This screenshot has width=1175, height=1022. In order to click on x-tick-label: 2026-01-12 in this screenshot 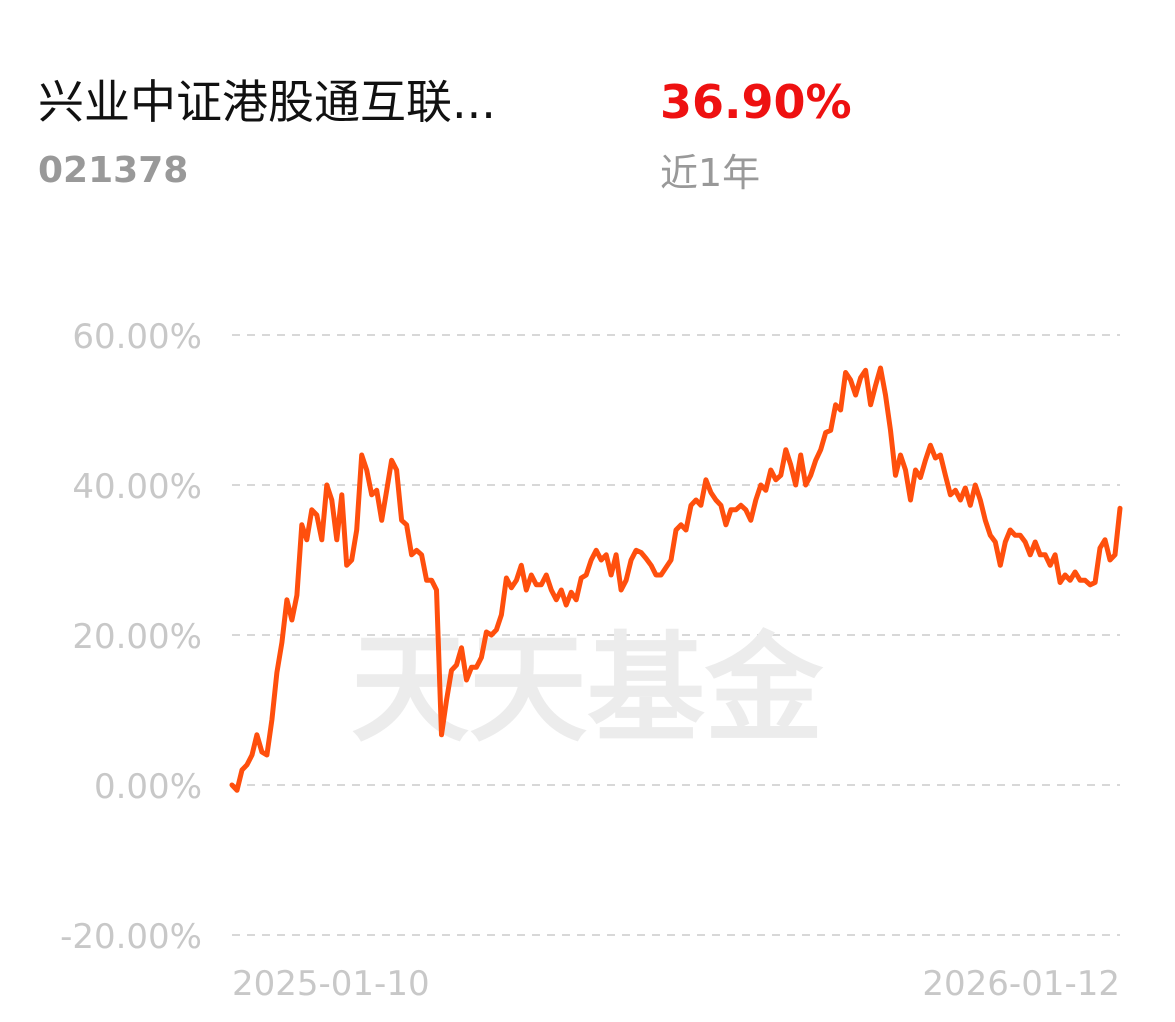, I will do `click(1021, 984)`.